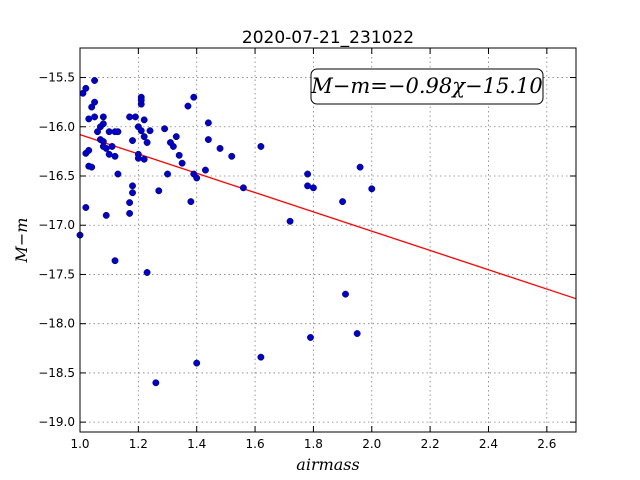  Describe the element at coordinates (56, 373) in the screenshot. I see `y-tick-label: −18.5` at that location.